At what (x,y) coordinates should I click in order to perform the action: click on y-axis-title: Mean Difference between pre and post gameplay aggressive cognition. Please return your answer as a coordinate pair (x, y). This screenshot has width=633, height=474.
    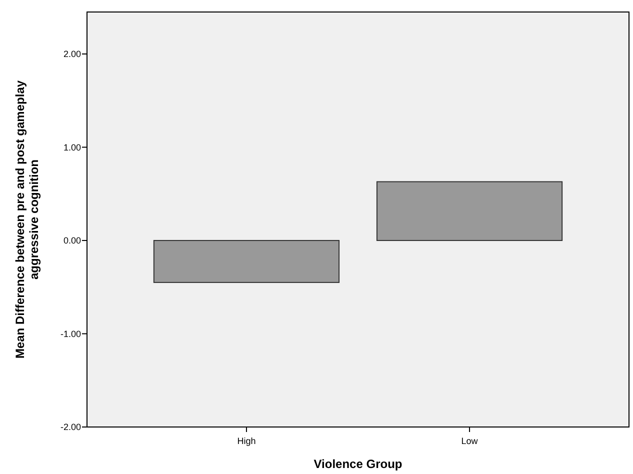
    Looking at the image, I should click on (27, 219).